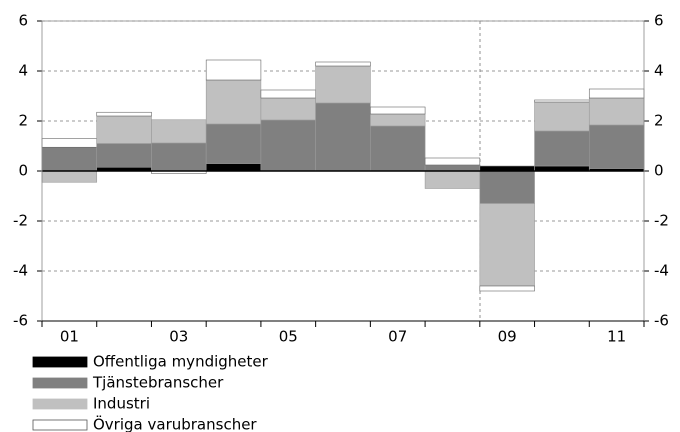  Describe the element at coordinates (178, 337) in the screenshot. I see `x-tick-label: 03` at that location.